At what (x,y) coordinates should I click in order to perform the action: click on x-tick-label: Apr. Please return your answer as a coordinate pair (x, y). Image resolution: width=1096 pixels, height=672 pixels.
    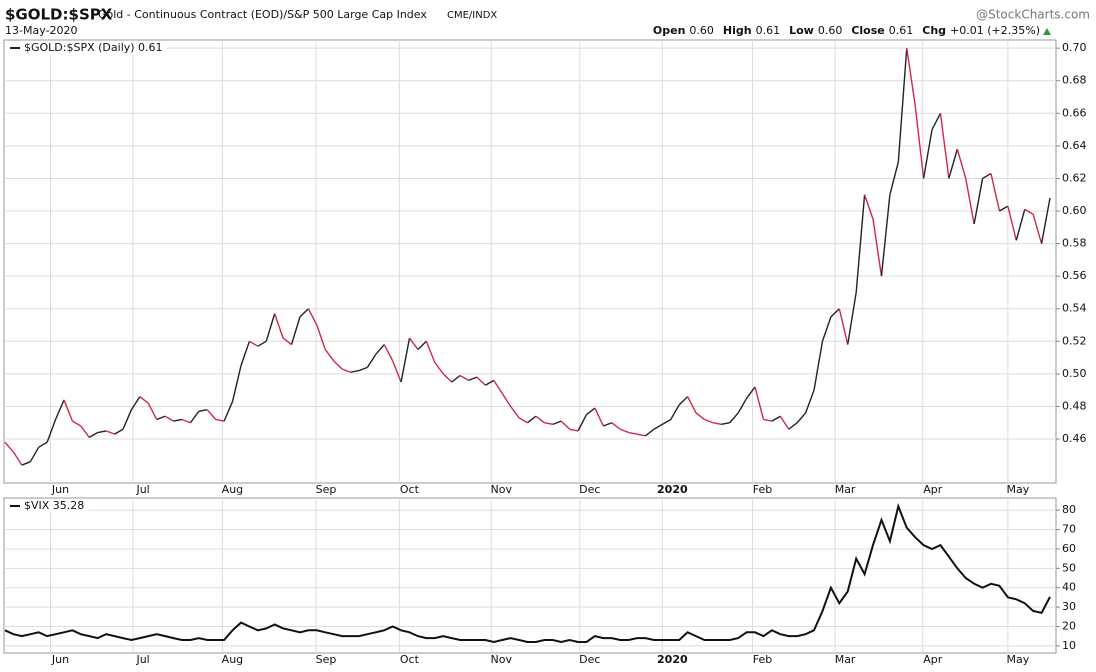
    Looking at the image, I should click on (933, 659).